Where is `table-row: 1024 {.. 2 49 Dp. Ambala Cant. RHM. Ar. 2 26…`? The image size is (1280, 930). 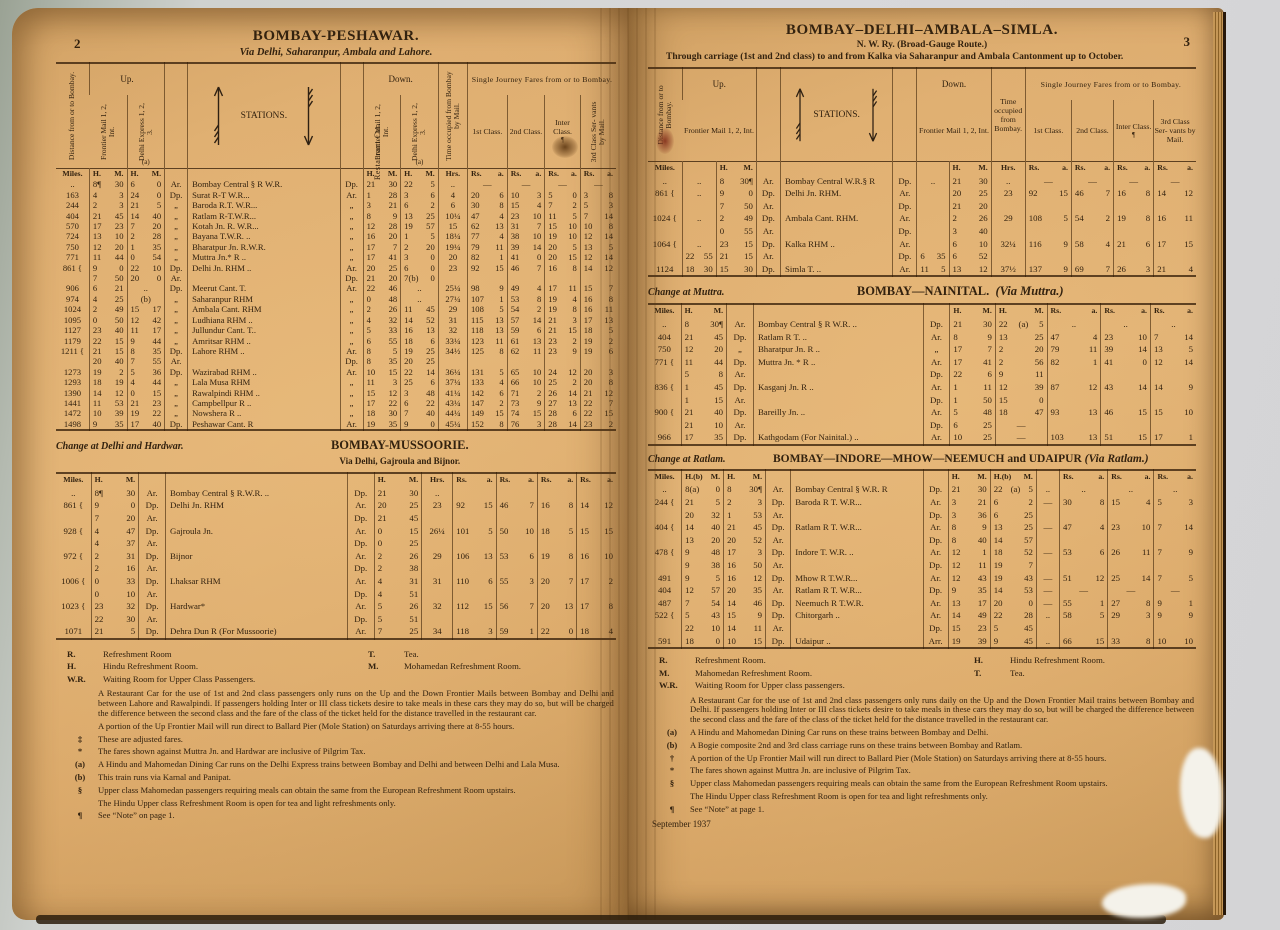
table-row: 1024 {.. 2 49 Dp. Ambala Cant. RHM. Ar. 2 26… is located at coordinates (922, 218).